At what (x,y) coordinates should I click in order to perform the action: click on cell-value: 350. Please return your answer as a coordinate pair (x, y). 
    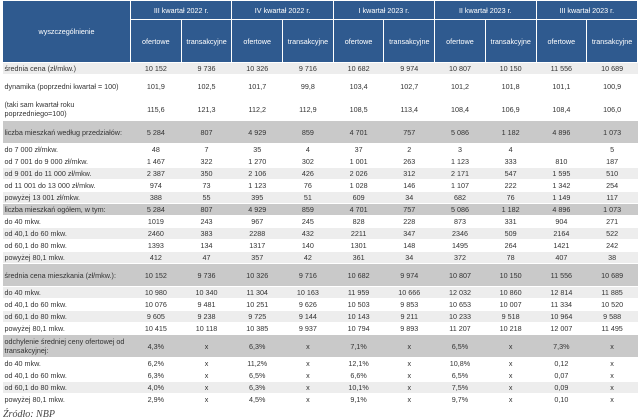
    Looking at the image, I should click on (206, 173).